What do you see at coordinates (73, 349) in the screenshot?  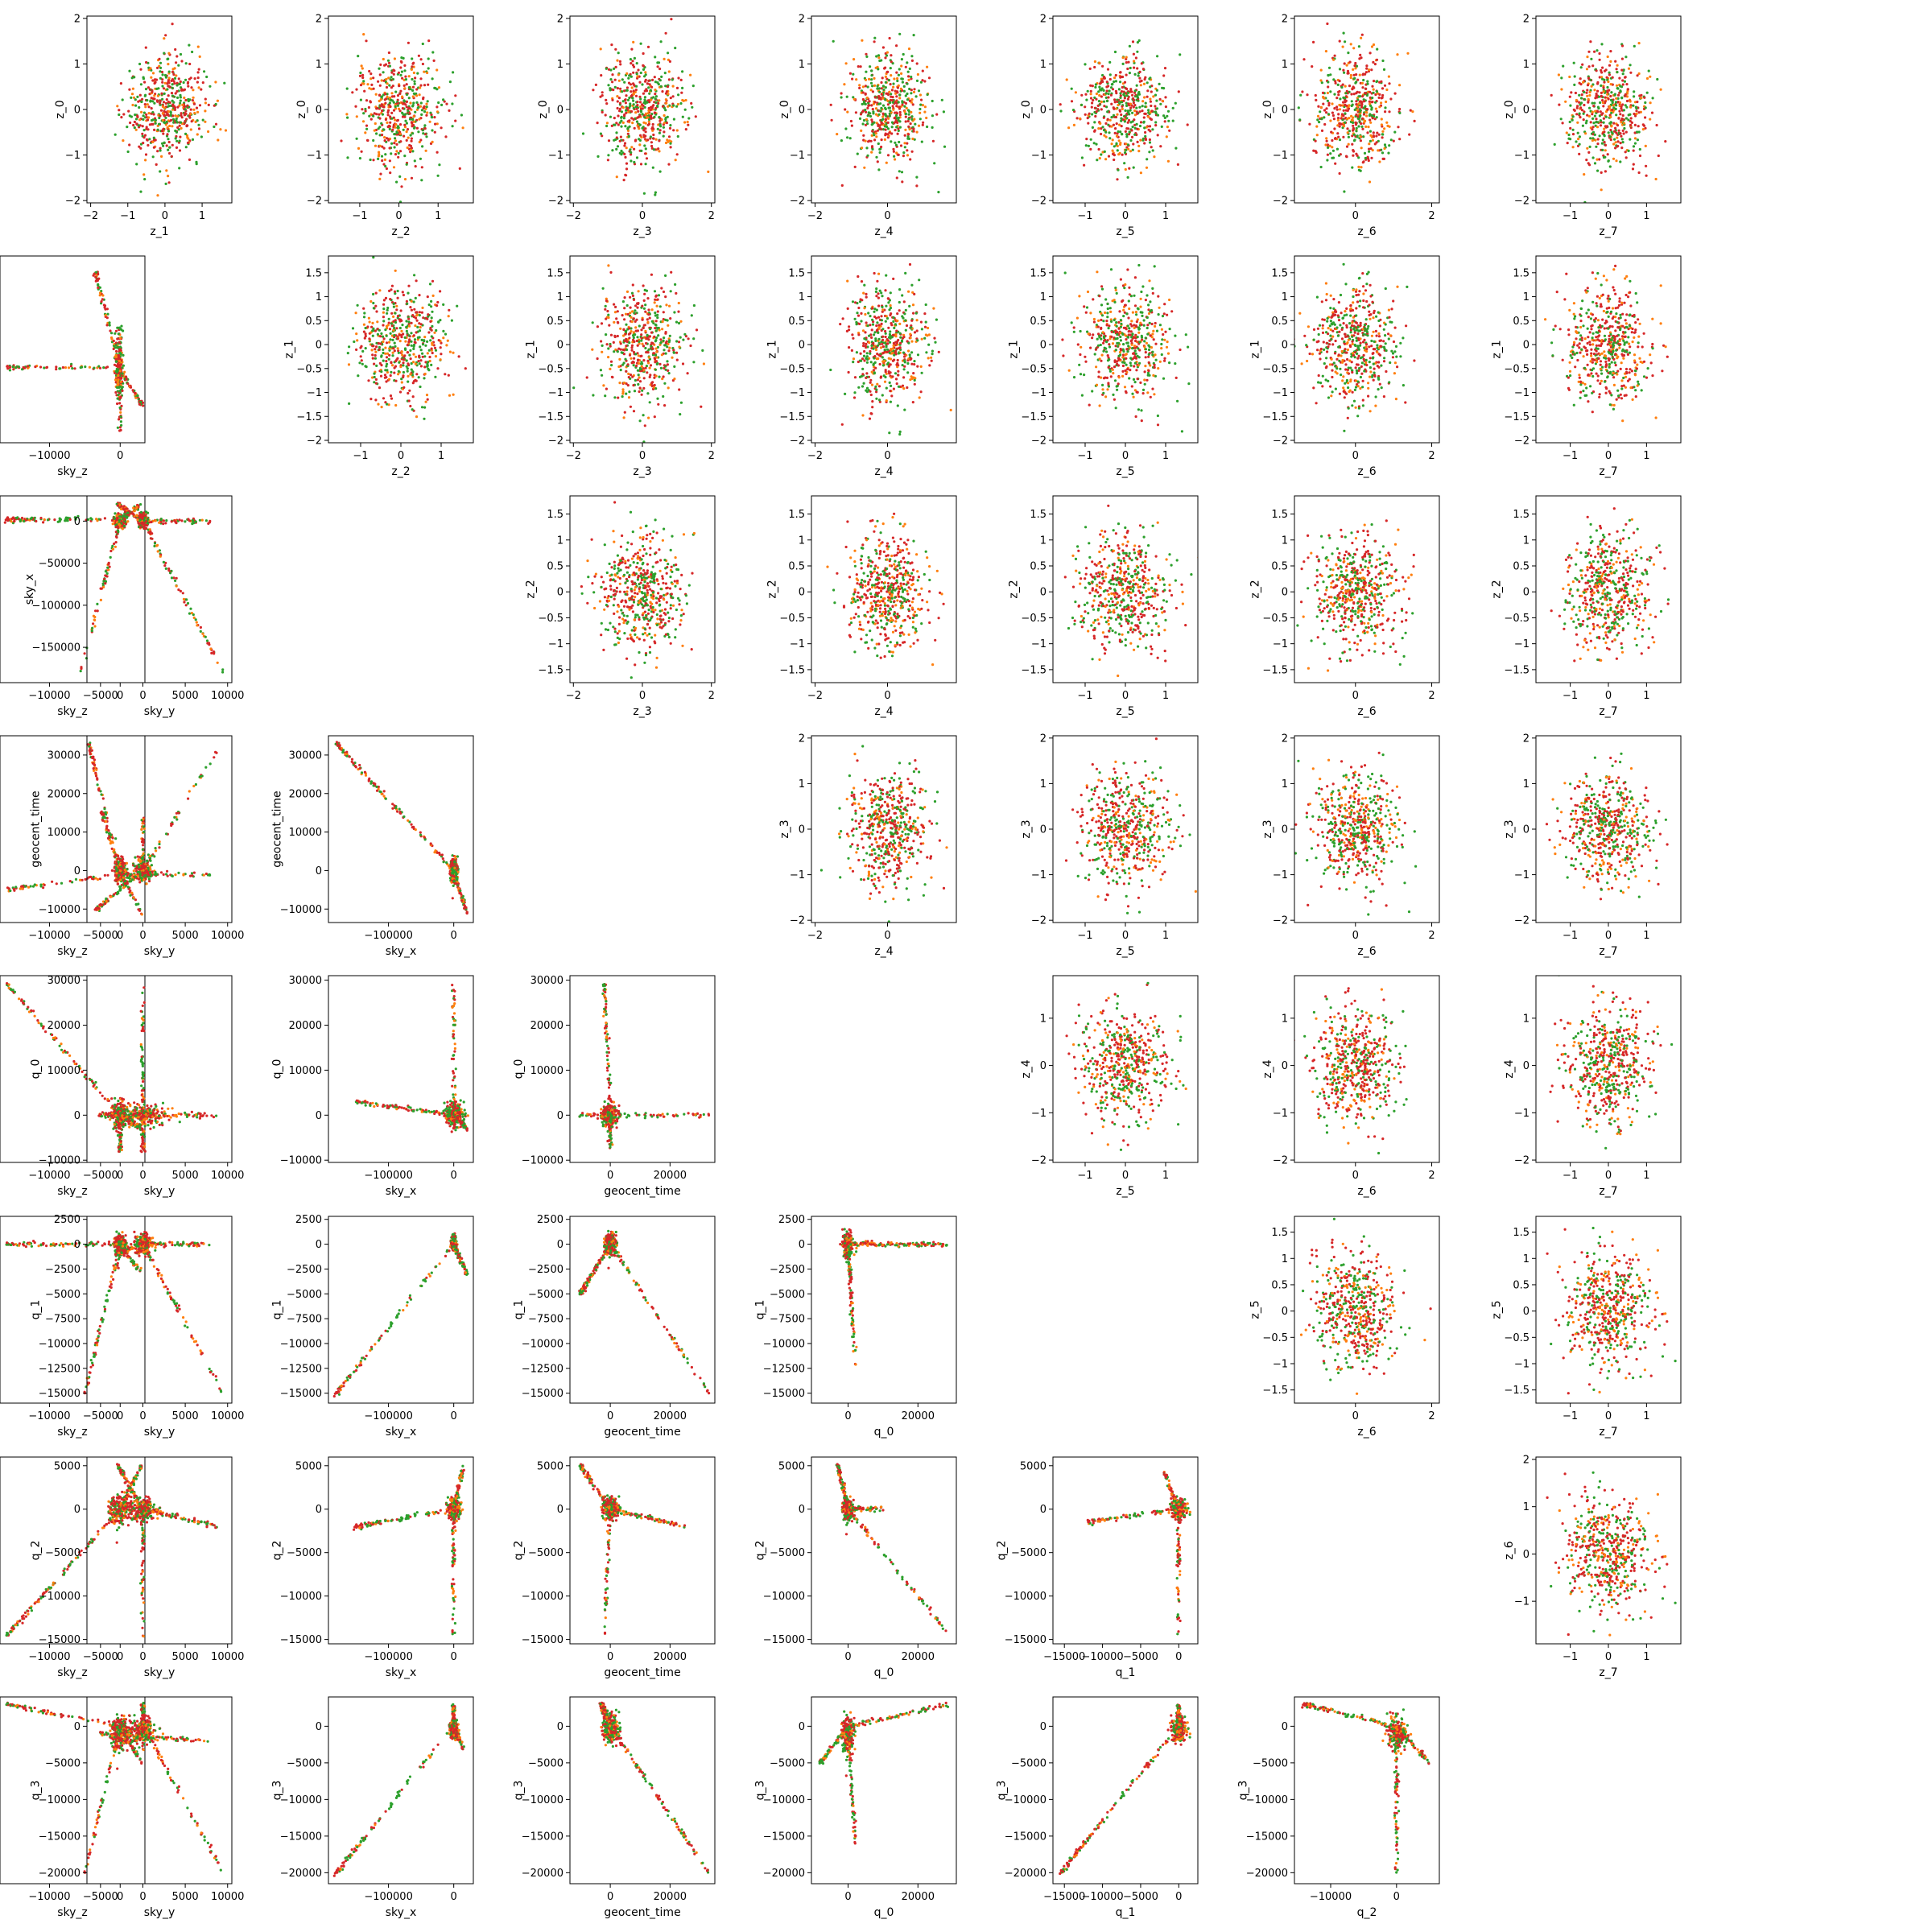 I see `axes-frame` at bounding box center [73, 349].